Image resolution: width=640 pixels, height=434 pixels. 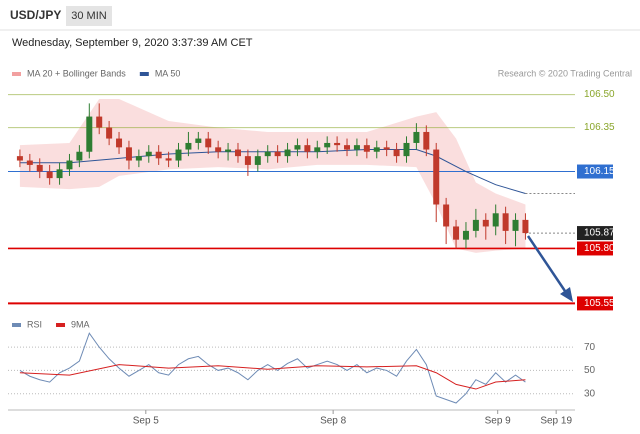 I want to click on legend-label: MA 20 + Bollinger Bands, so click(x=76, y=73).